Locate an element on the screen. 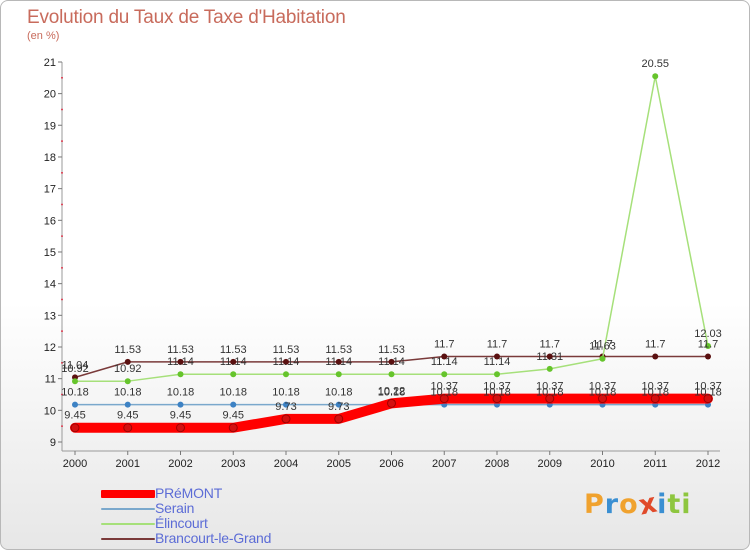 Image resolution: width=750 pixels, height=550 pixels. x-tick-label: 2009 is located at coordinates (550, 464).